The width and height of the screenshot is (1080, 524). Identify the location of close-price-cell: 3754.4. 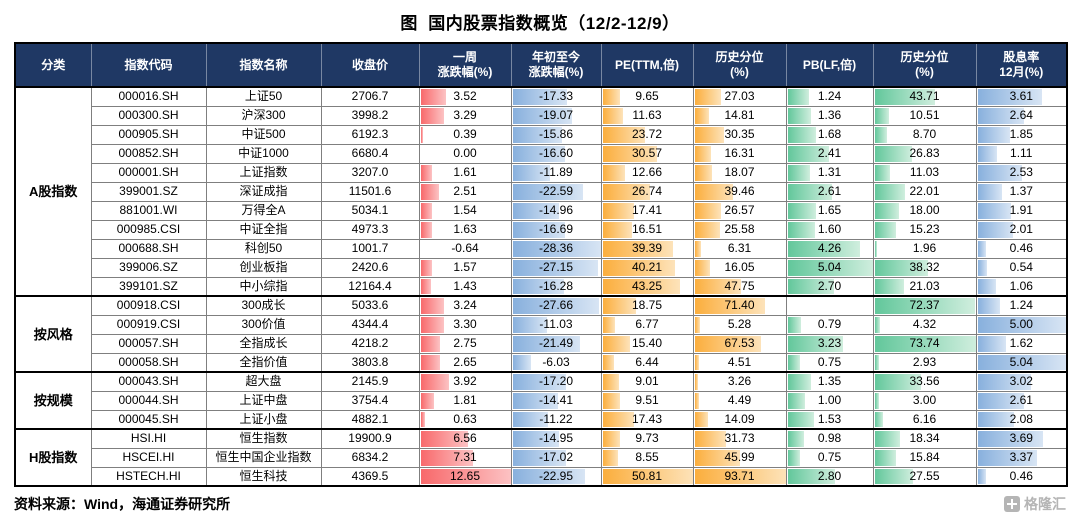
(370, 400).